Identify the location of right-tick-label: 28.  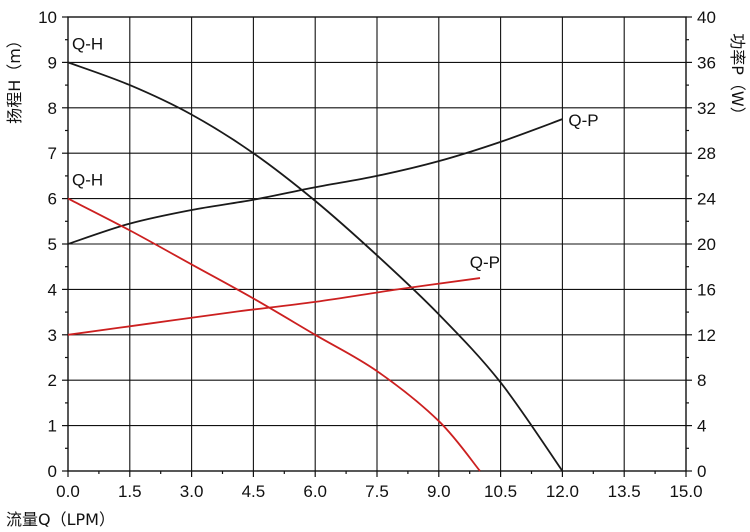
(706, 153).